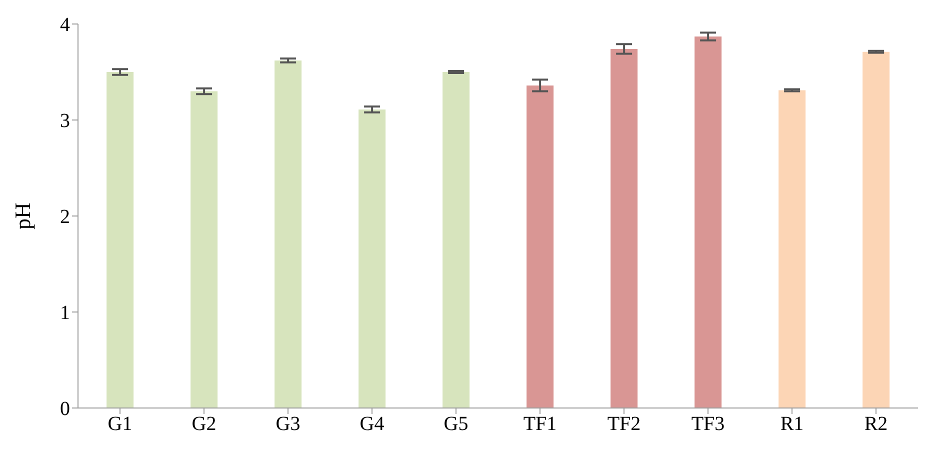 The width and height of the screenshot is (932, 454). Describe the element at coordinates (65, 313) in the screenshot. I see `y-tick-label: 1` at that location.